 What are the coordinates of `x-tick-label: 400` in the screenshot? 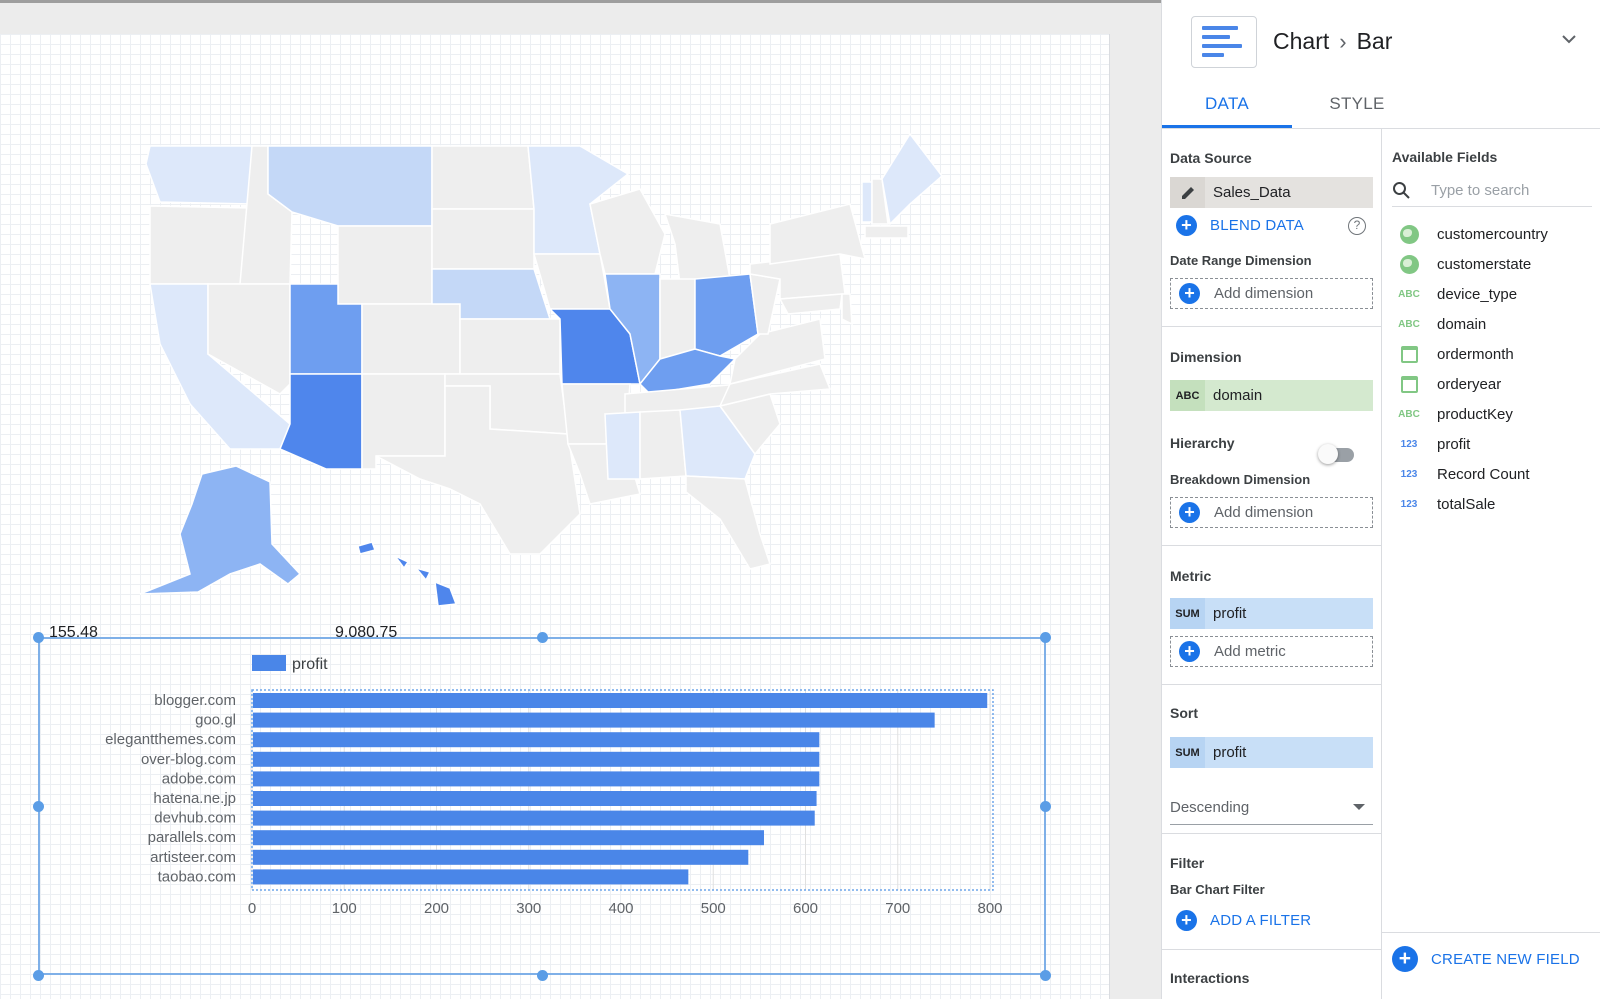 It's located at (620, 908).